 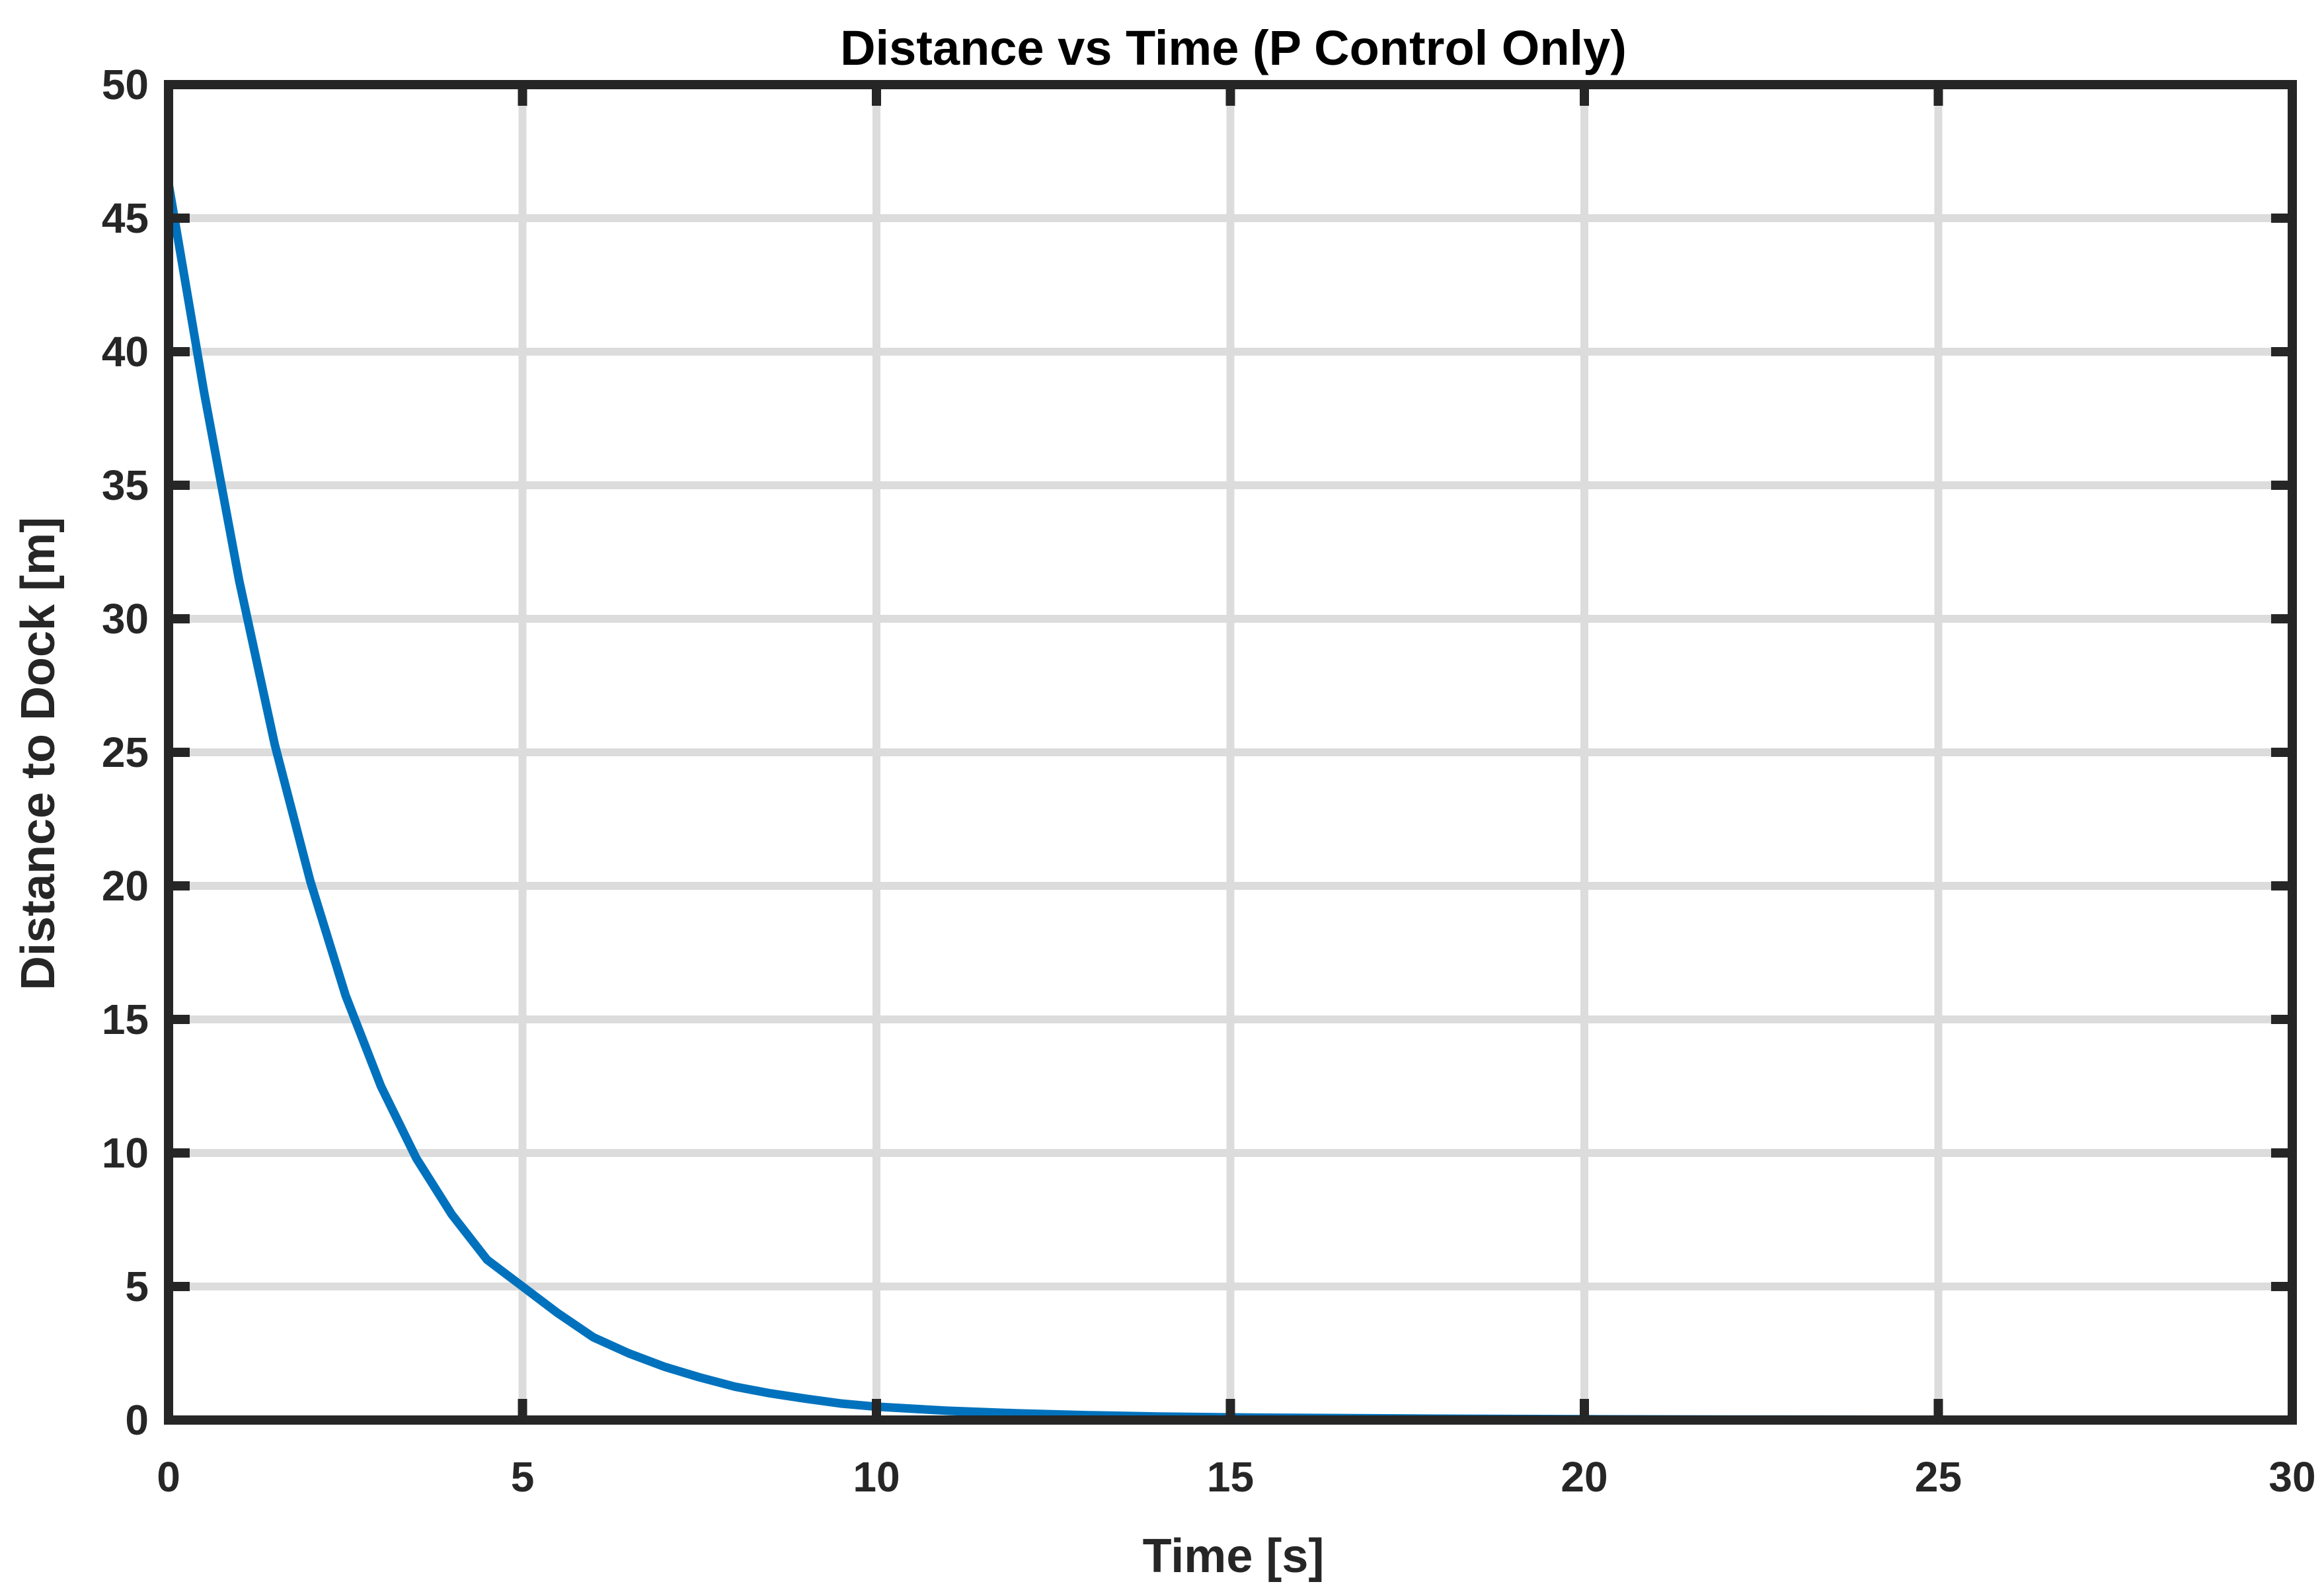 I want to click on x-tick-label: 5, so click(x=523, y=1477).